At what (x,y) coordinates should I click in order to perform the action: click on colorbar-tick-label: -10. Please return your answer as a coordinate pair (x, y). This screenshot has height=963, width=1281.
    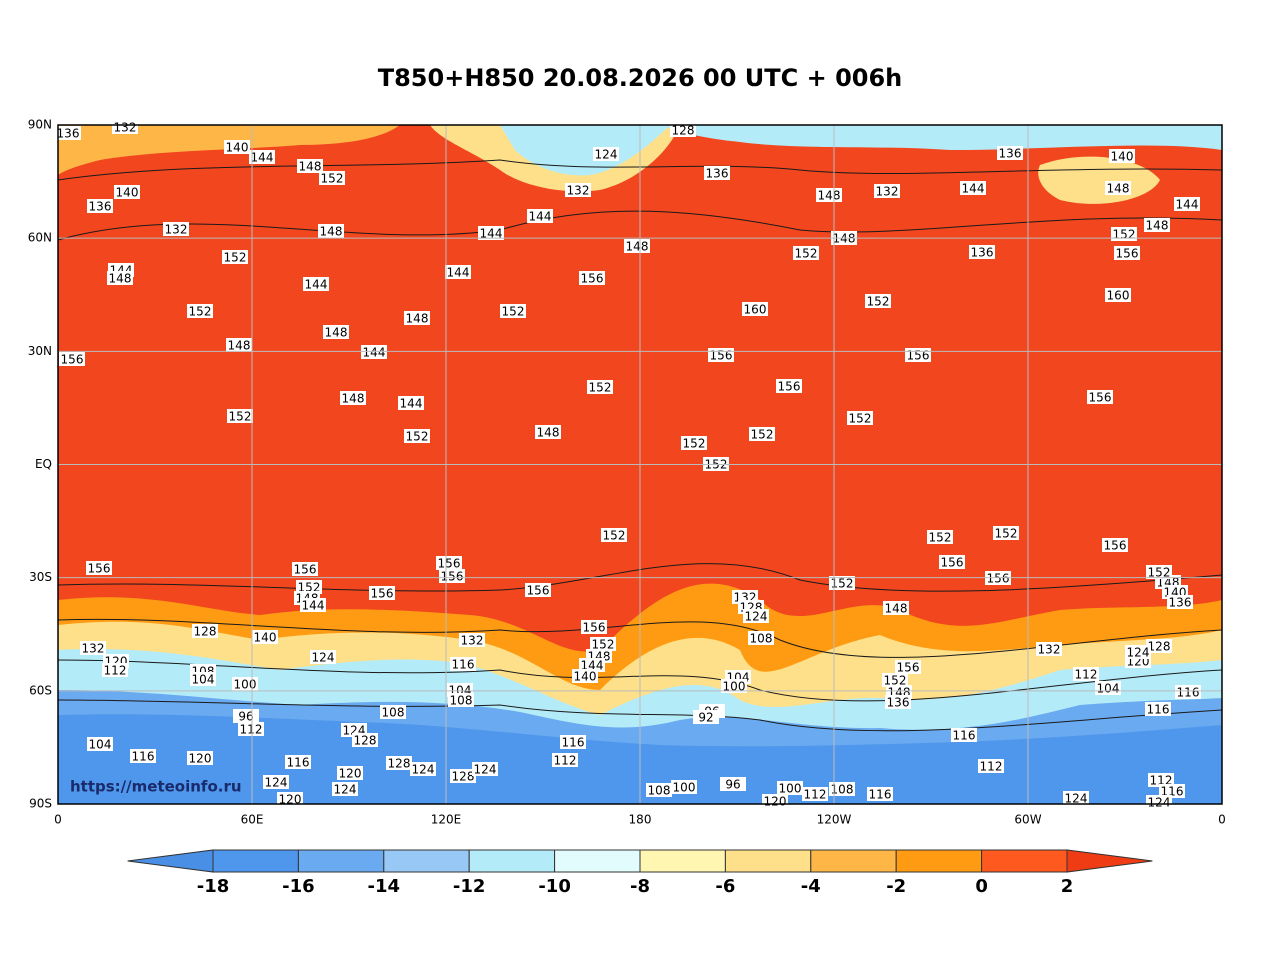
    Looking at the image, I should click on (554, 886).